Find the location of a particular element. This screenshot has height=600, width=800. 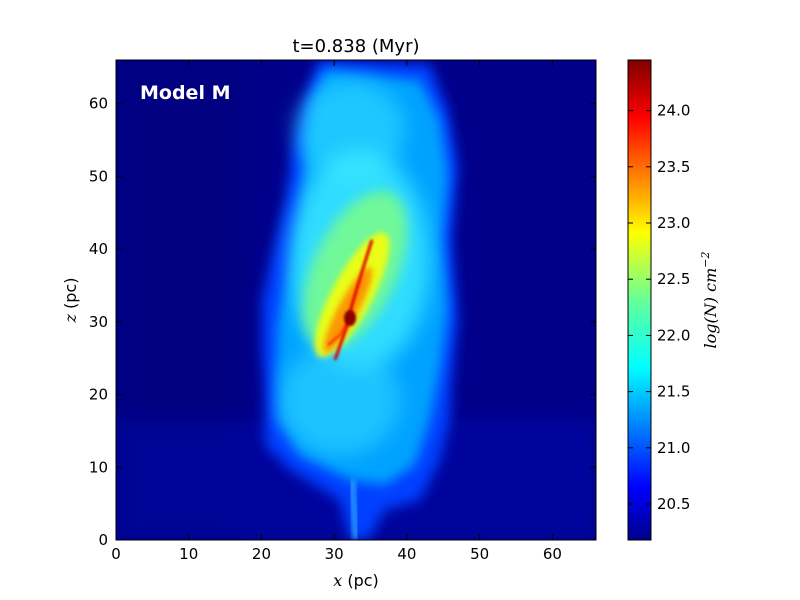

y-tick-label: 60 is located at coordinates (98, 104).